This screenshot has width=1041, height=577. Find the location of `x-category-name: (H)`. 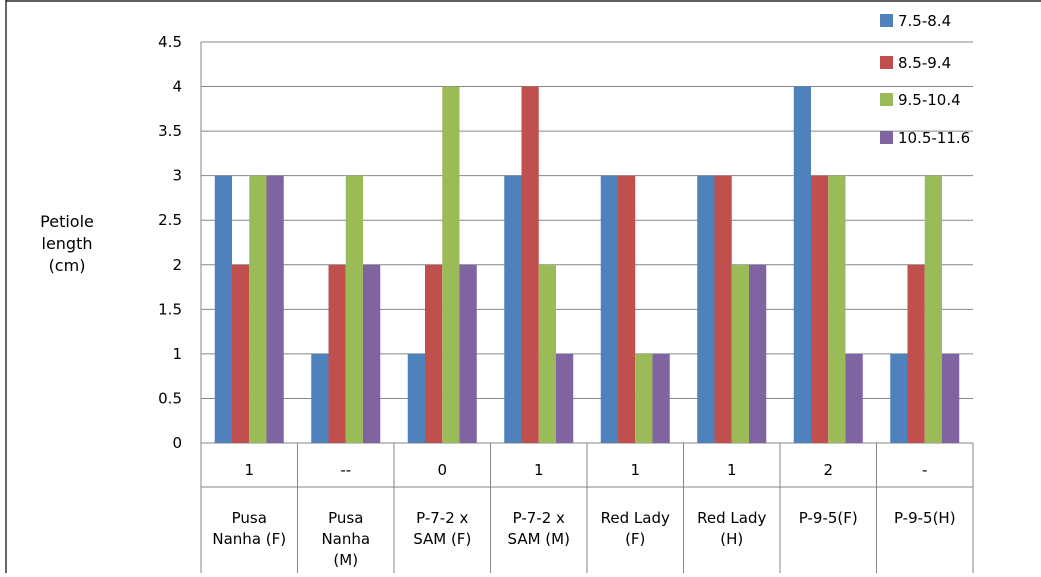

x-category-name: (H) is located at coordinates (731, 539).